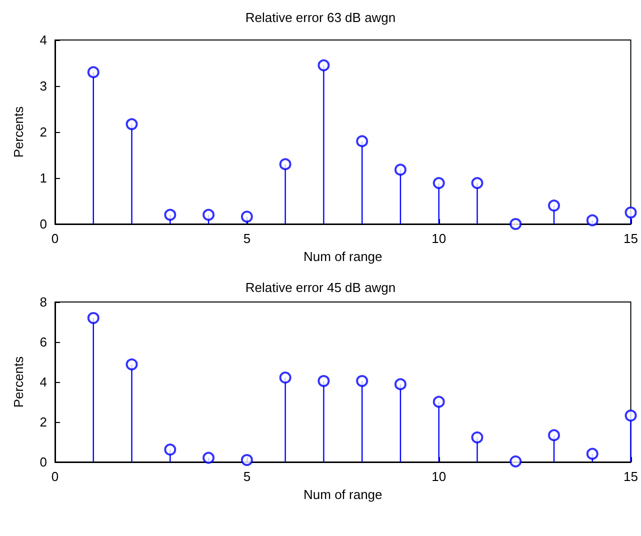  Describe the element at coordinates (320, 287) in the screenshot. I see `chart-title: Relative error 45 dB awgn` at that location.